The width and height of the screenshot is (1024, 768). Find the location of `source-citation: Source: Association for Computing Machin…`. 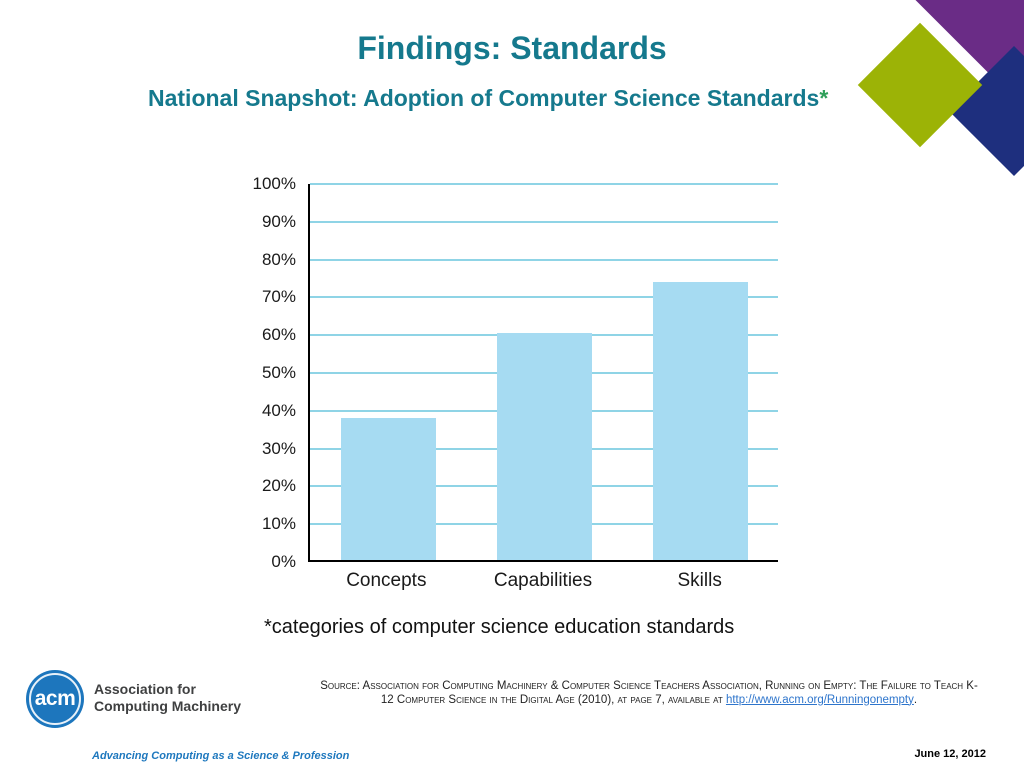

source-citation: Source: Association for Computing Machin… is located at coordinates (649, 693).